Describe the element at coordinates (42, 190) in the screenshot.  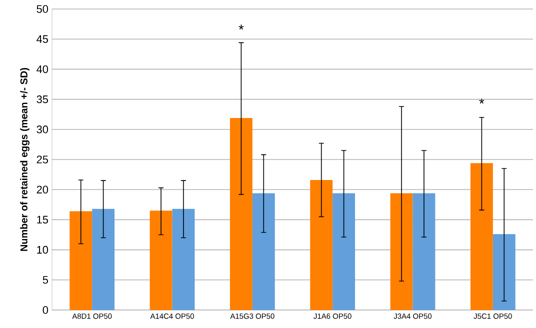
I see `y-tick-label: 20` at that location.